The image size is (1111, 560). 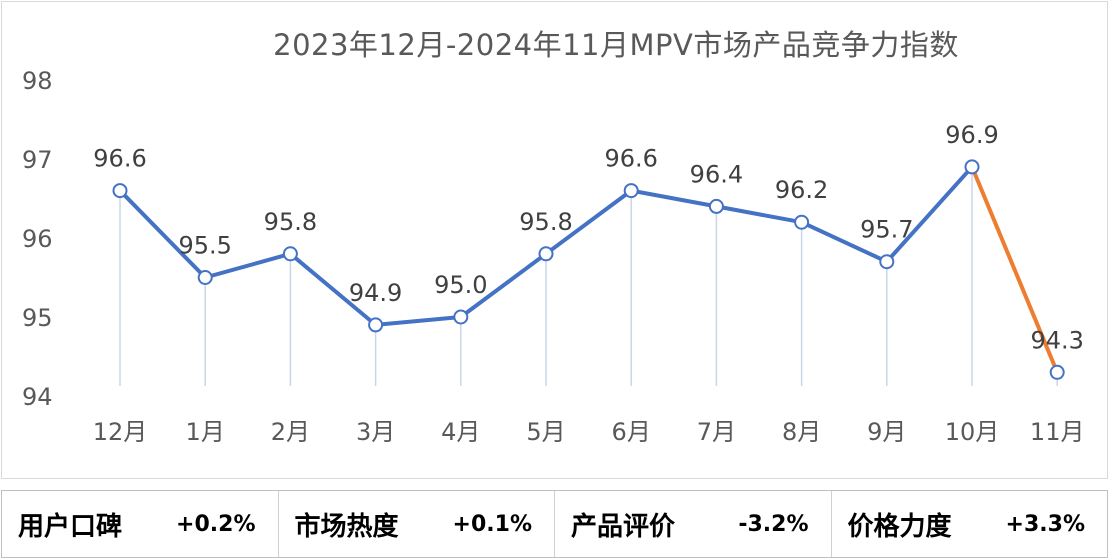 I want to click on metric-product-review: 产品评价 -3.2%, so click(x=693, y=524).